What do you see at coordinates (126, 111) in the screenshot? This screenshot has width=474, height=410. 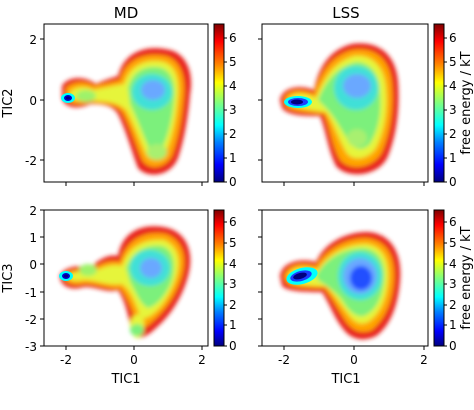 I see `heatmap-md-tic2` at bounding box center [126, 111].